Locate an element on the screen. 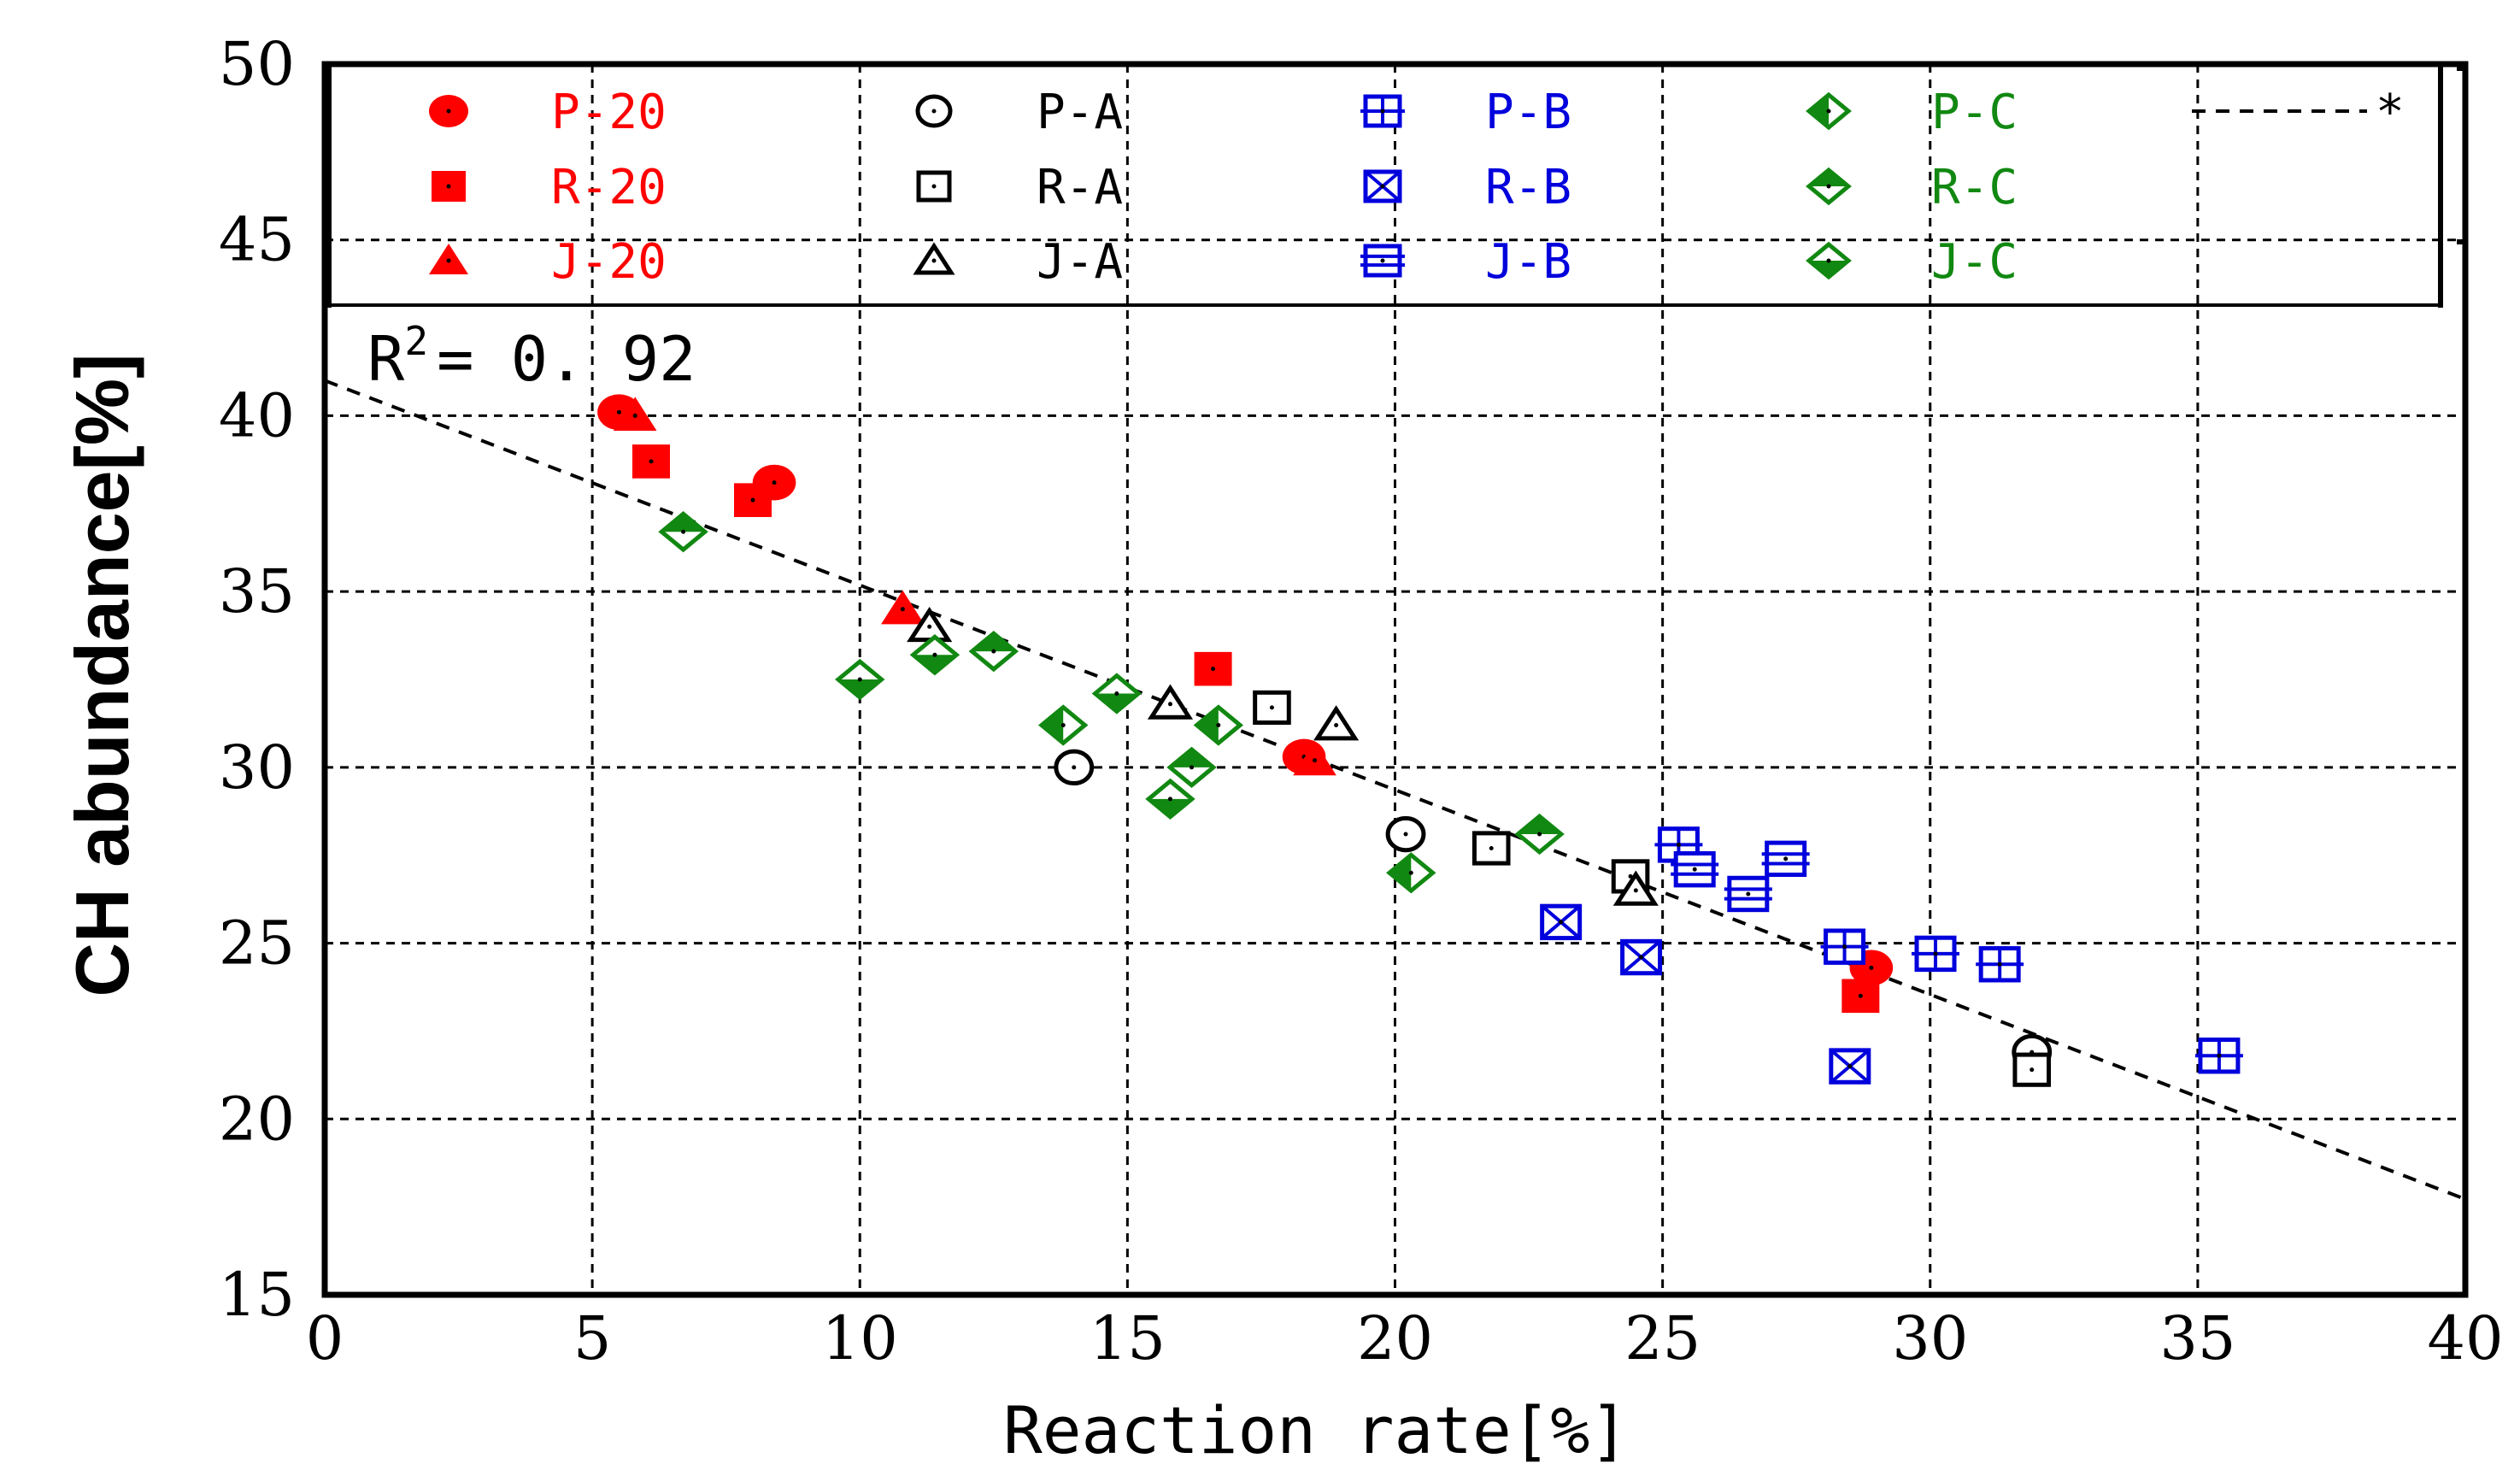 Image resolution: width=2520 pixels, height=1470 pixels. legend-entry-P-A: P-A is located at coordinates (1019, 112).